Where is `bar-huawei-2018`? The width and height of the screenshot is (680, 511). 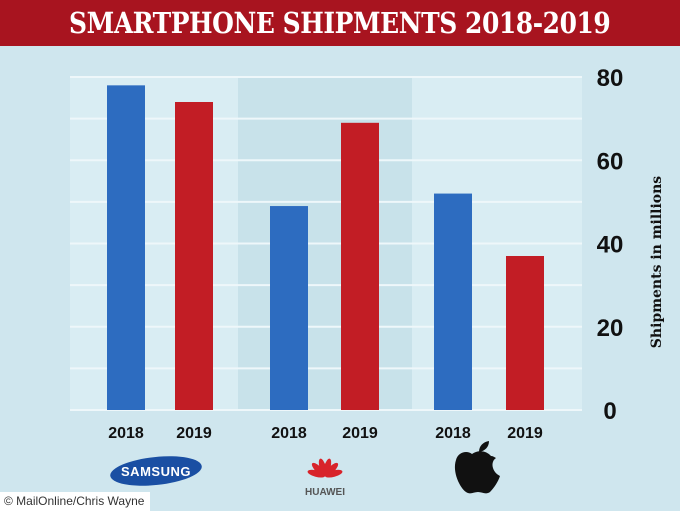
bar-huawei-2018 is located at coordinates (289, 308).